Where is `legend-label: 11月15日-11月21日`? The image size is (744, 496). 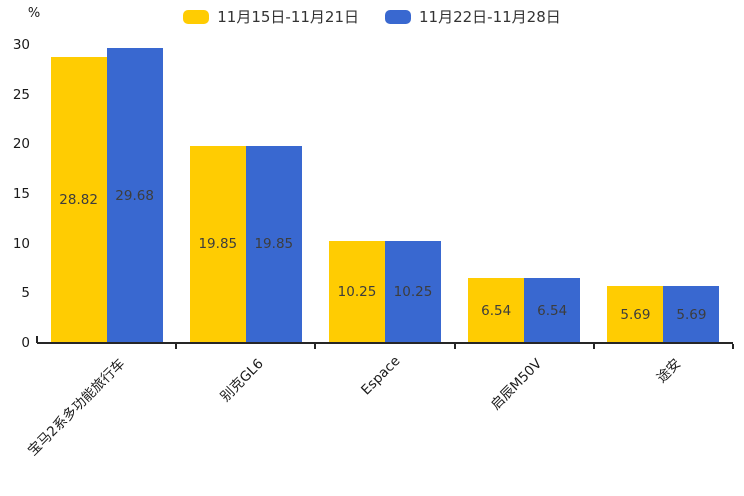
legend-label: 11月15日-11月21日 is located at coordinates (288, 17).